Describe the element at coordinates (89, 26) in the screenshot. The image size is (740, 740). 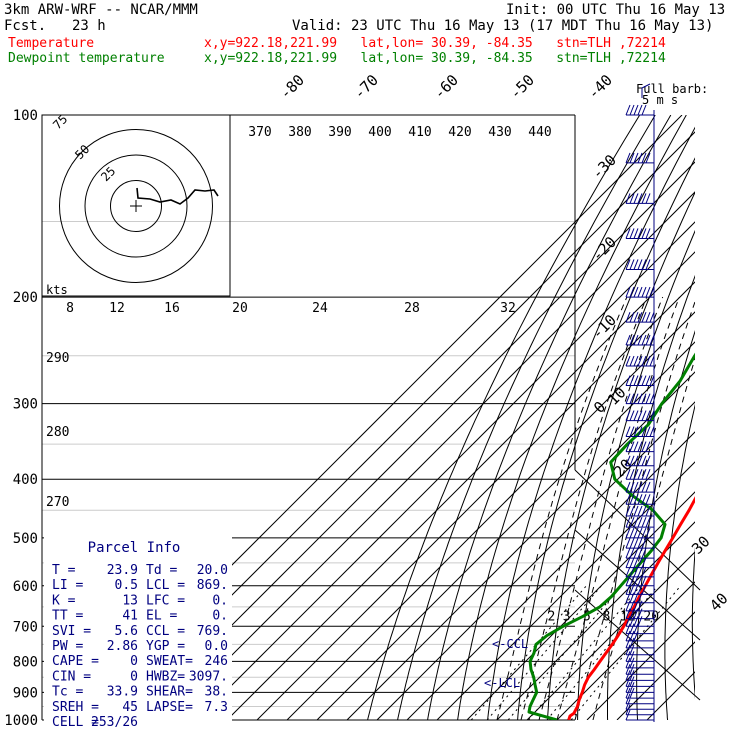
I see `forecast-value: 23 h` at that location.